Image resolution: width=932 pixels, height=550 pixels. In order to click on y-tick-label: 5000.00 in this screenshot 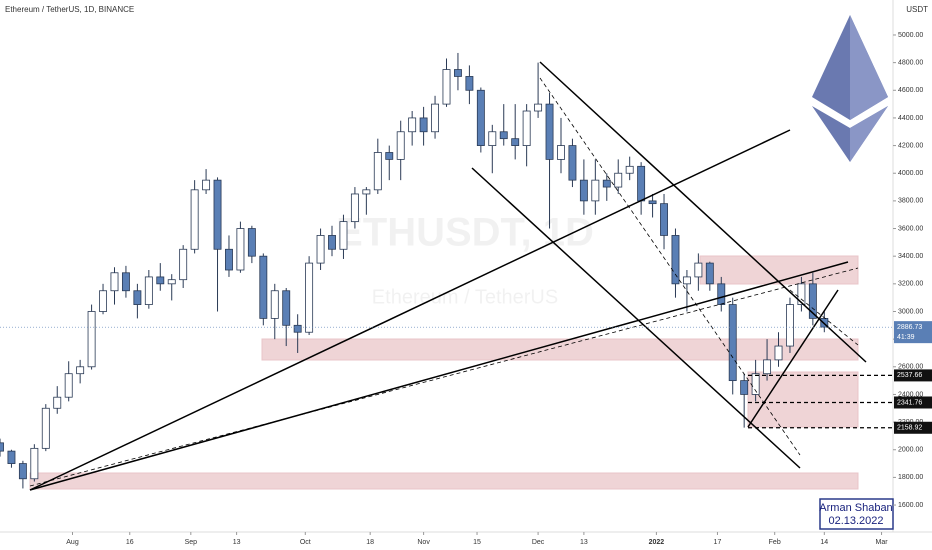, I will do `click(910, 35)`.